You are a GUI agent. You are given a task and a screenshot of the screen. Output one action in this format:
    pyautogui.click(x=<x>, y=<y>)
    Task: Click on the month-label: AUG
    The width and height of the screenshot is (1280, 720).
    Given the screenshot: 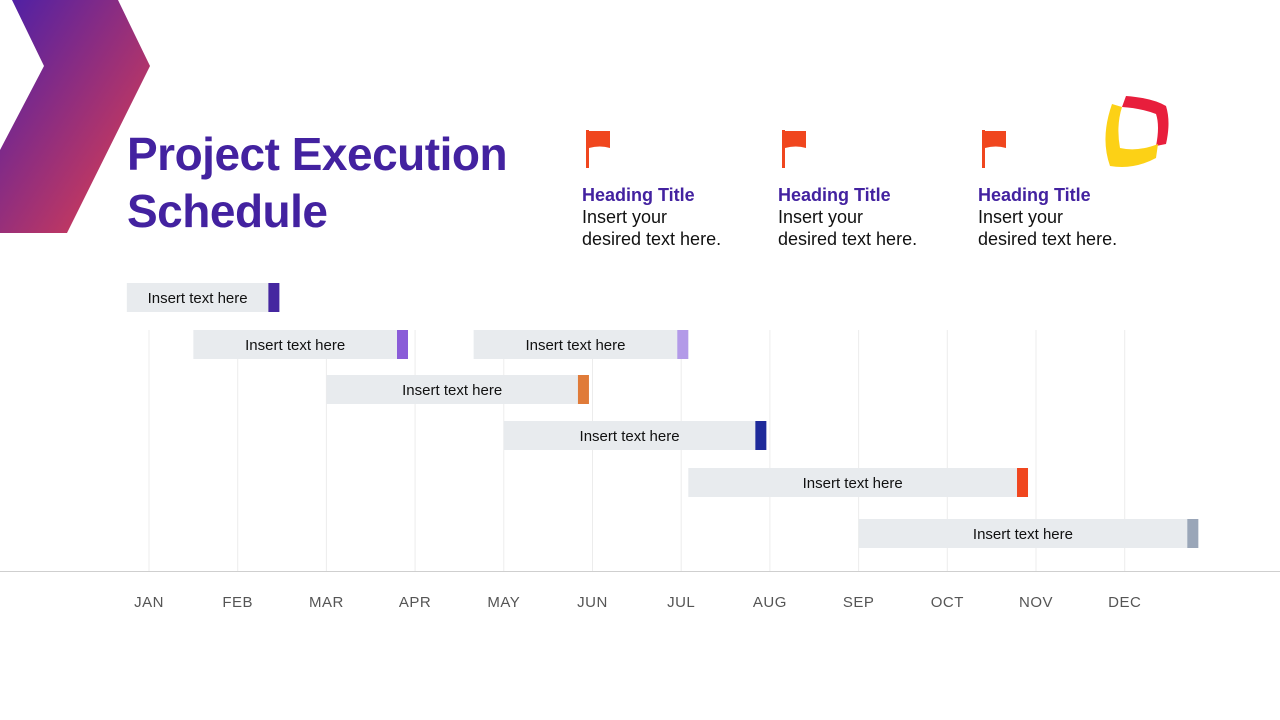 What is the action you would take?
    pyautogui.click(x=770, y=602)
    